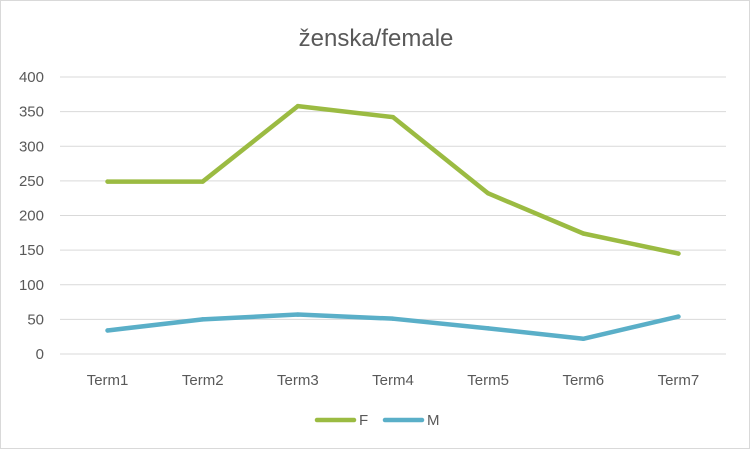  What do you see at coordinates (203, 380) in the screenshot?
I see `x-tick-label: Term2` at bounding box center [203, 380].